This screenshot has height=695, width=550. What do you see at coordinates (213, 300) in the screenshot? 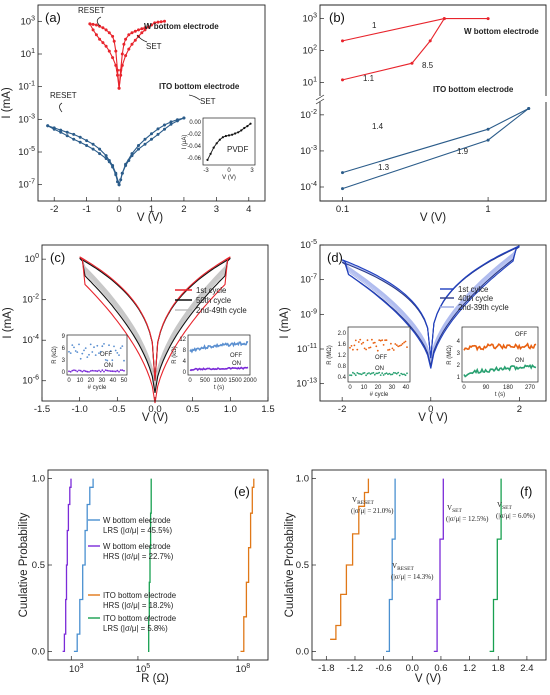
I see `c-legend-label-1: 50th cycle` at bounding box center [213, 300].